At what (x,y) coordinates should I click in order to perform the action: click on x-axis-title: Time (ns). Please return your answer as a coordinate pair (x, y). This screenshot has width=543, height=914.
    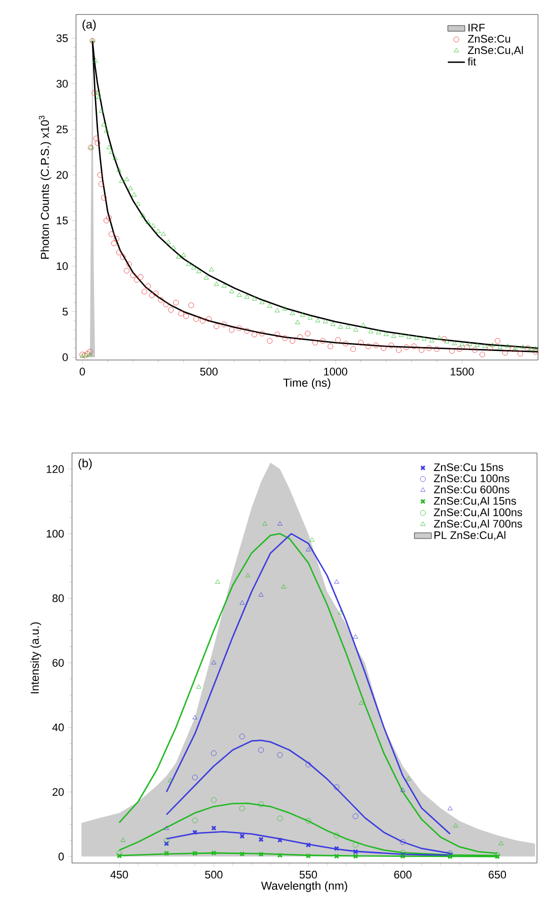
    Looking at the image, I should click on (306, 384).